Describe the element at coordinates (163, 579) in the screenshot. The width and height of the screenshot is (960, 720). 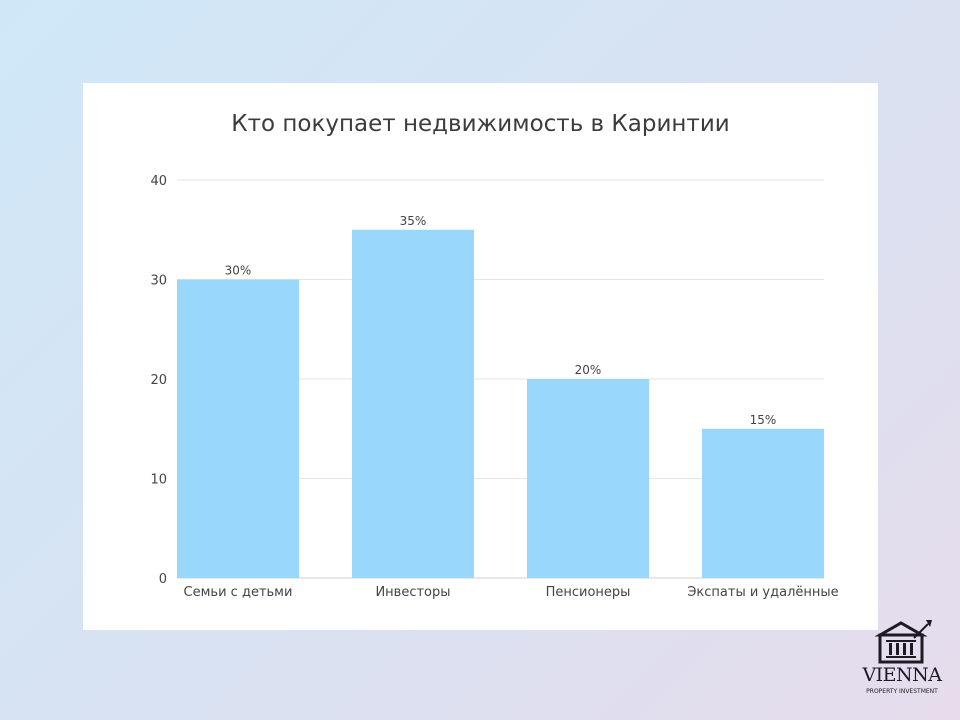
I see `y-tick-label: 0` at that location.